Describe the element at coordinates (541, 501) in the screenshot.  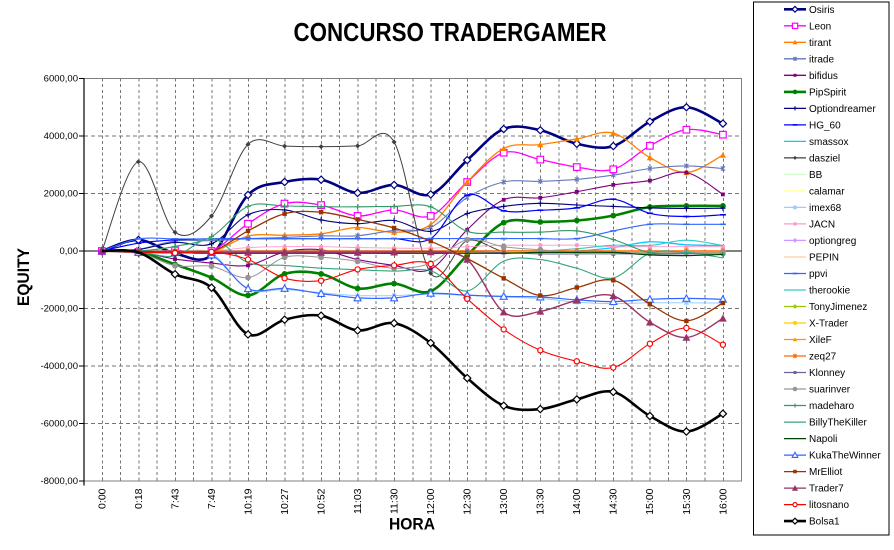
I see `svg-text: 13:30` at that location.